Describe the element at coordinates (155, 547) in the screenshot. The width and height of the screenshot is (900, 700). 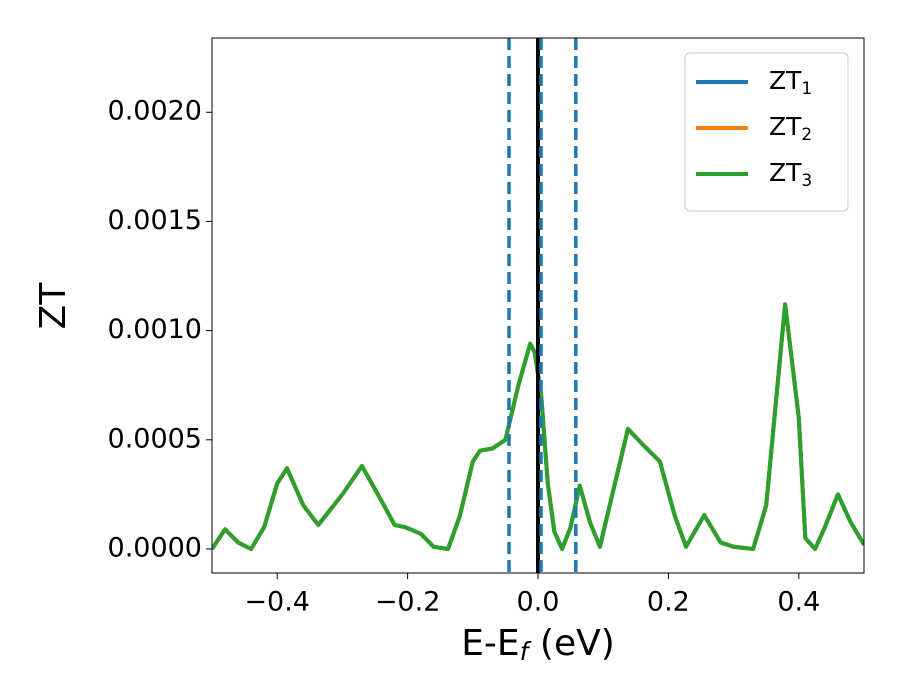
I see `y-tick-label: 0.0000` at that location.